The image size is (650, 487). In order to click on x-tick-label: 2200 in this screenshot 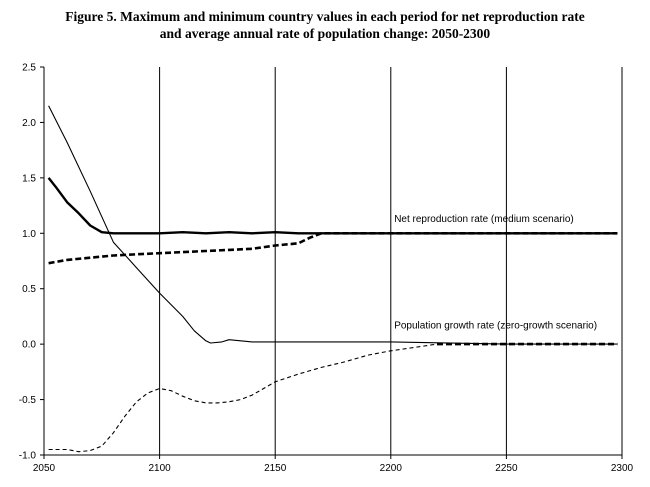, I will do `click(391, 468)`.